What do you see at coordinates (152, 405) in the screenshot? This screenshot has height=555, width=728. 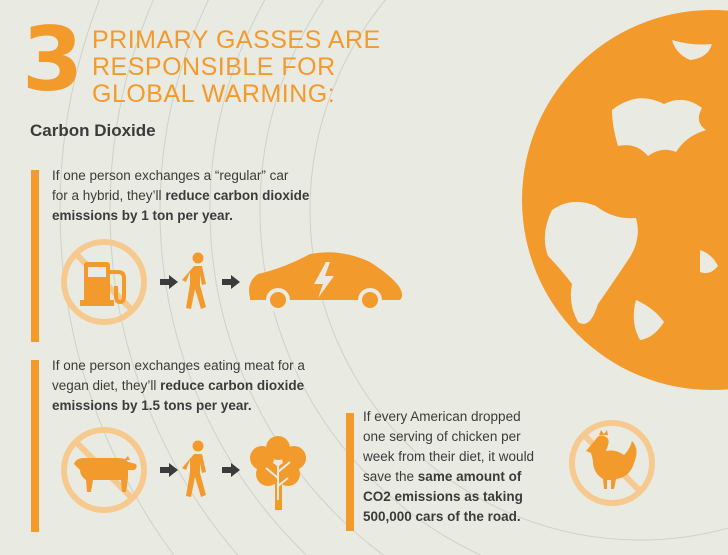 I see `fact-2-line-3: emissions by 1.5 tons per year.` at bounding box center [152, 405].